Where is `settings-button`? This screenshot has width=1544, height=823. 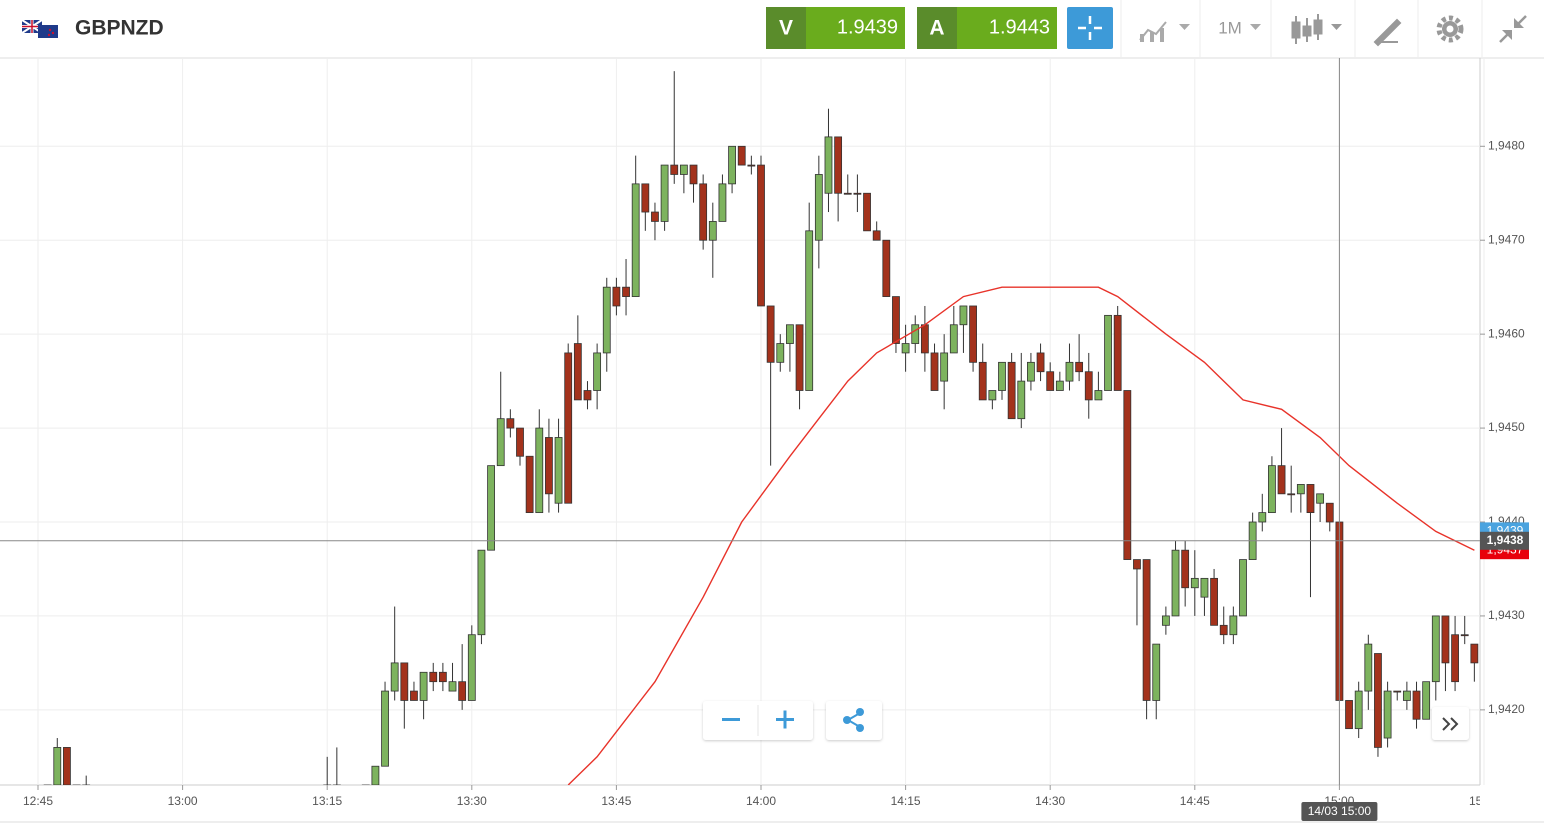
settings-button is located at coordinates (1450, 29).